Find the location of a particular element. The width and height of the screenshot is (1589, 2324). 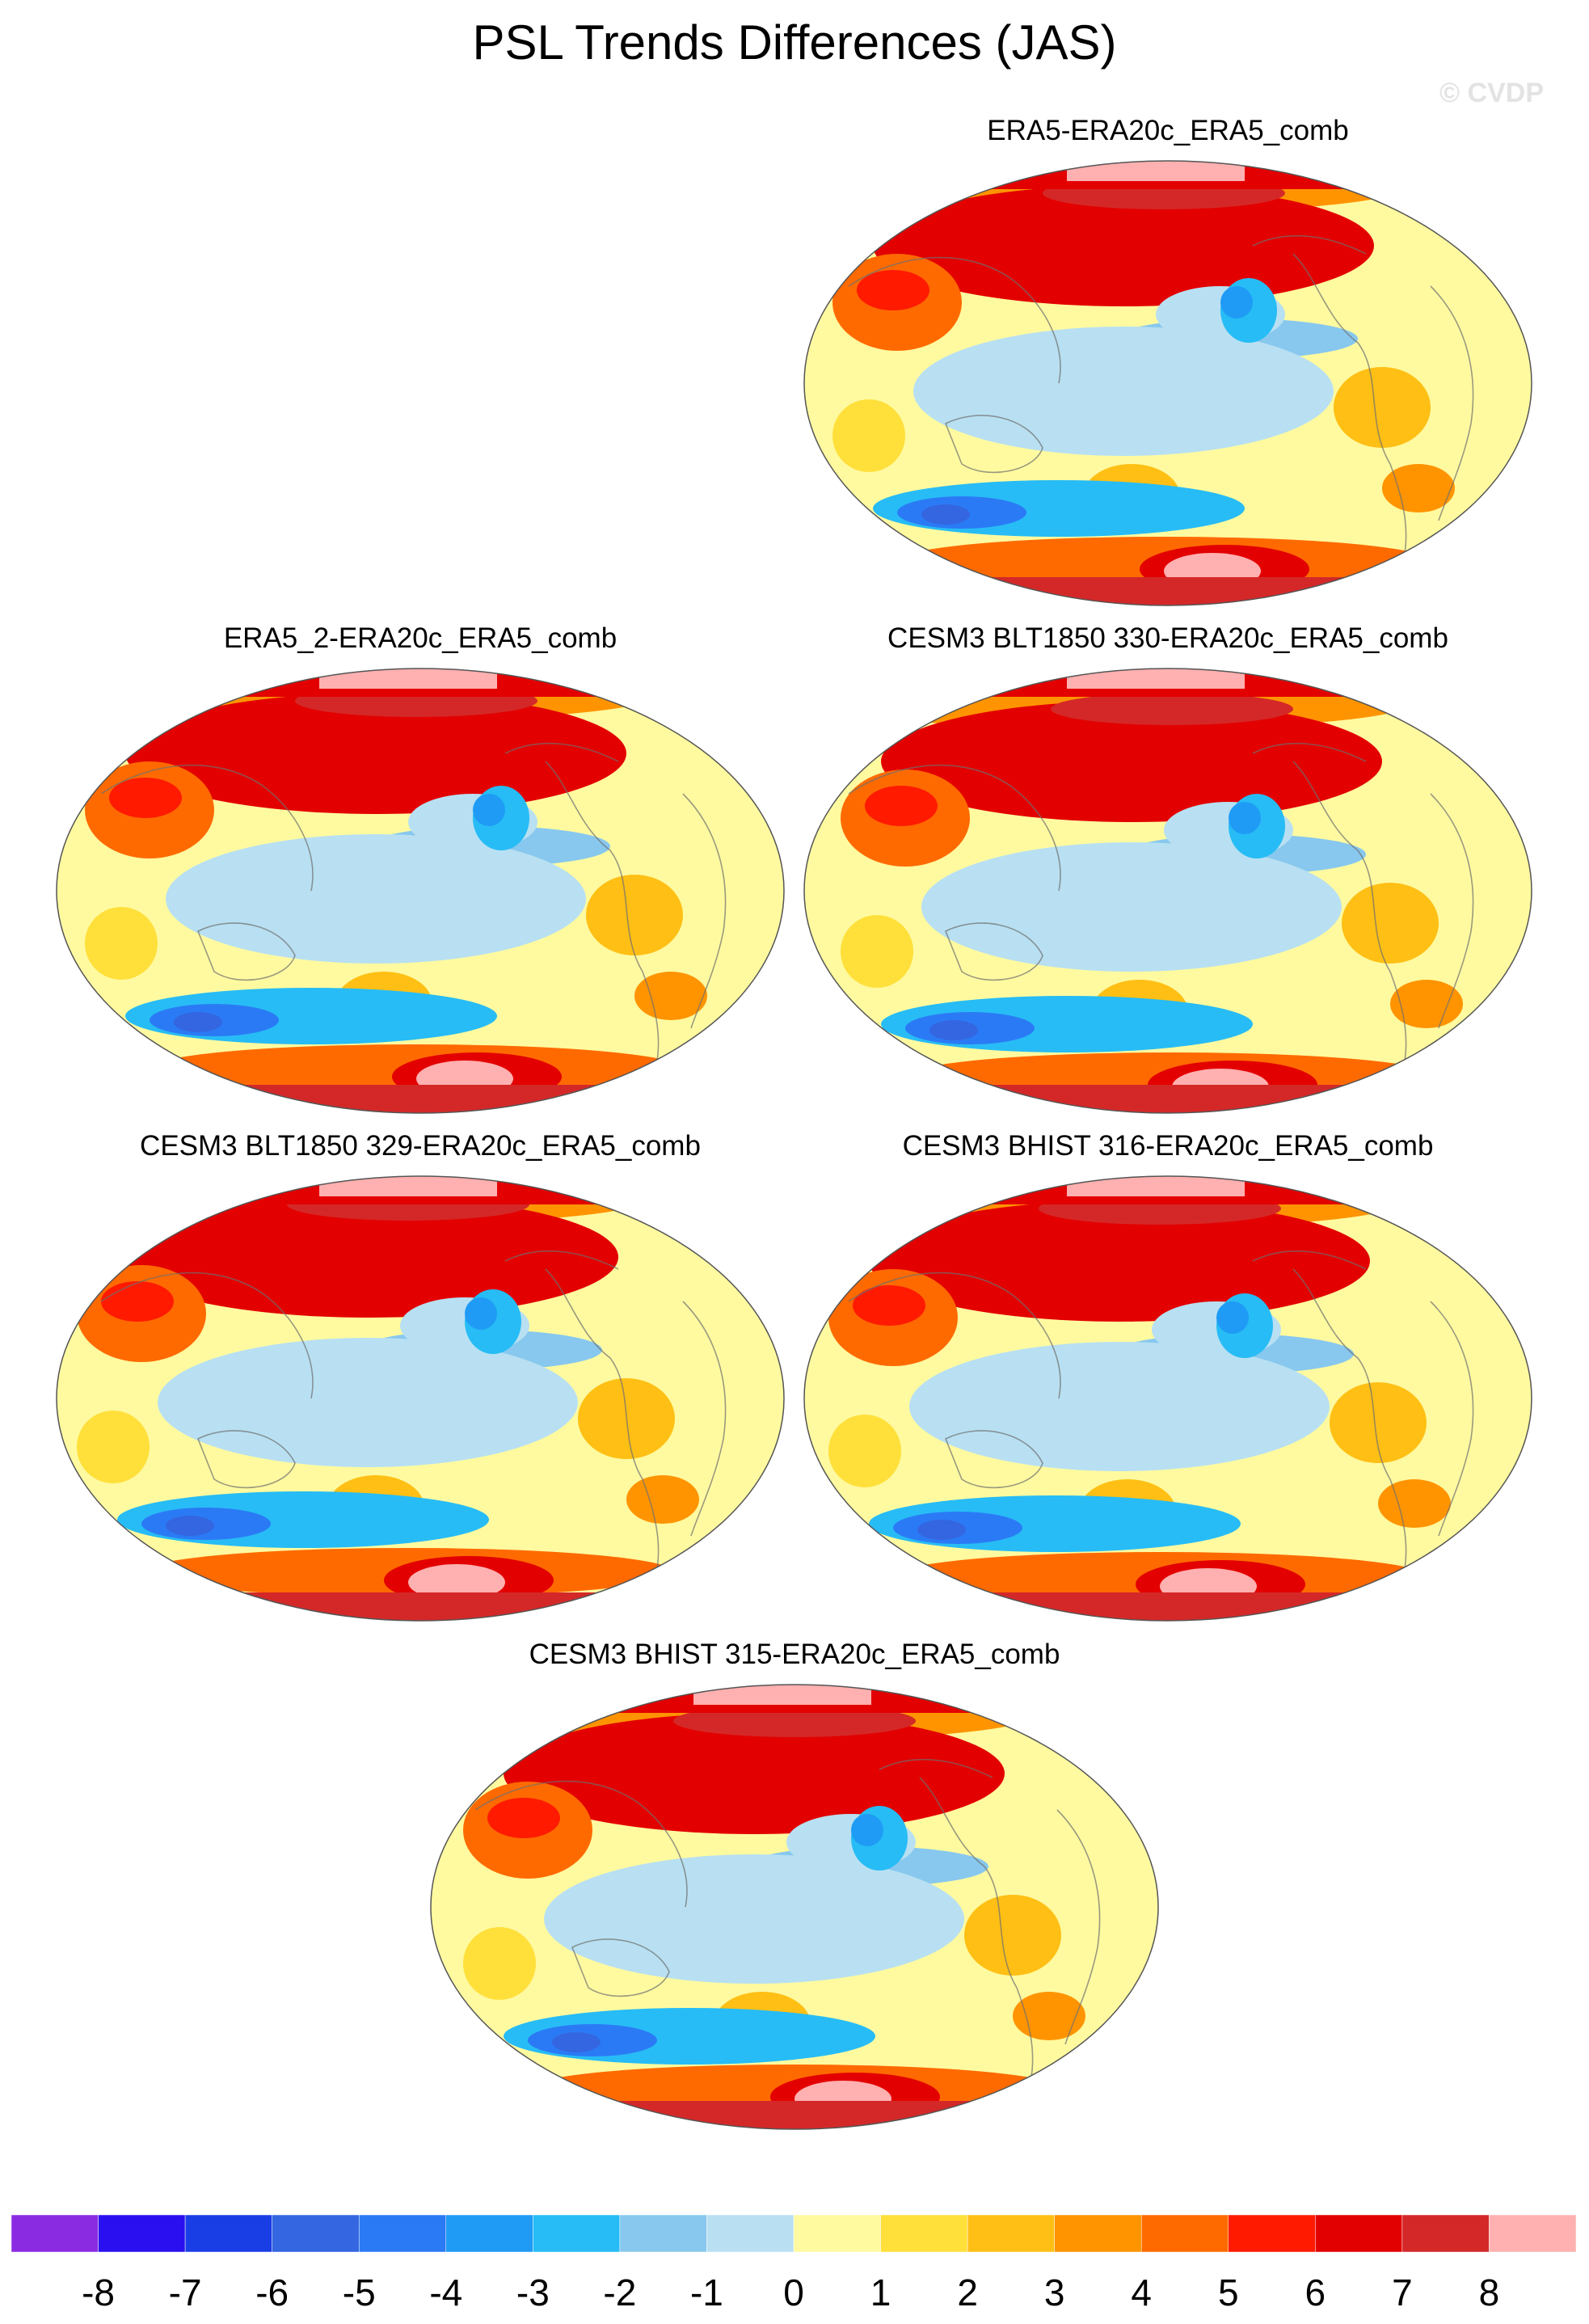

colorbar-label: -7 is located at coordinates (185, 2292).